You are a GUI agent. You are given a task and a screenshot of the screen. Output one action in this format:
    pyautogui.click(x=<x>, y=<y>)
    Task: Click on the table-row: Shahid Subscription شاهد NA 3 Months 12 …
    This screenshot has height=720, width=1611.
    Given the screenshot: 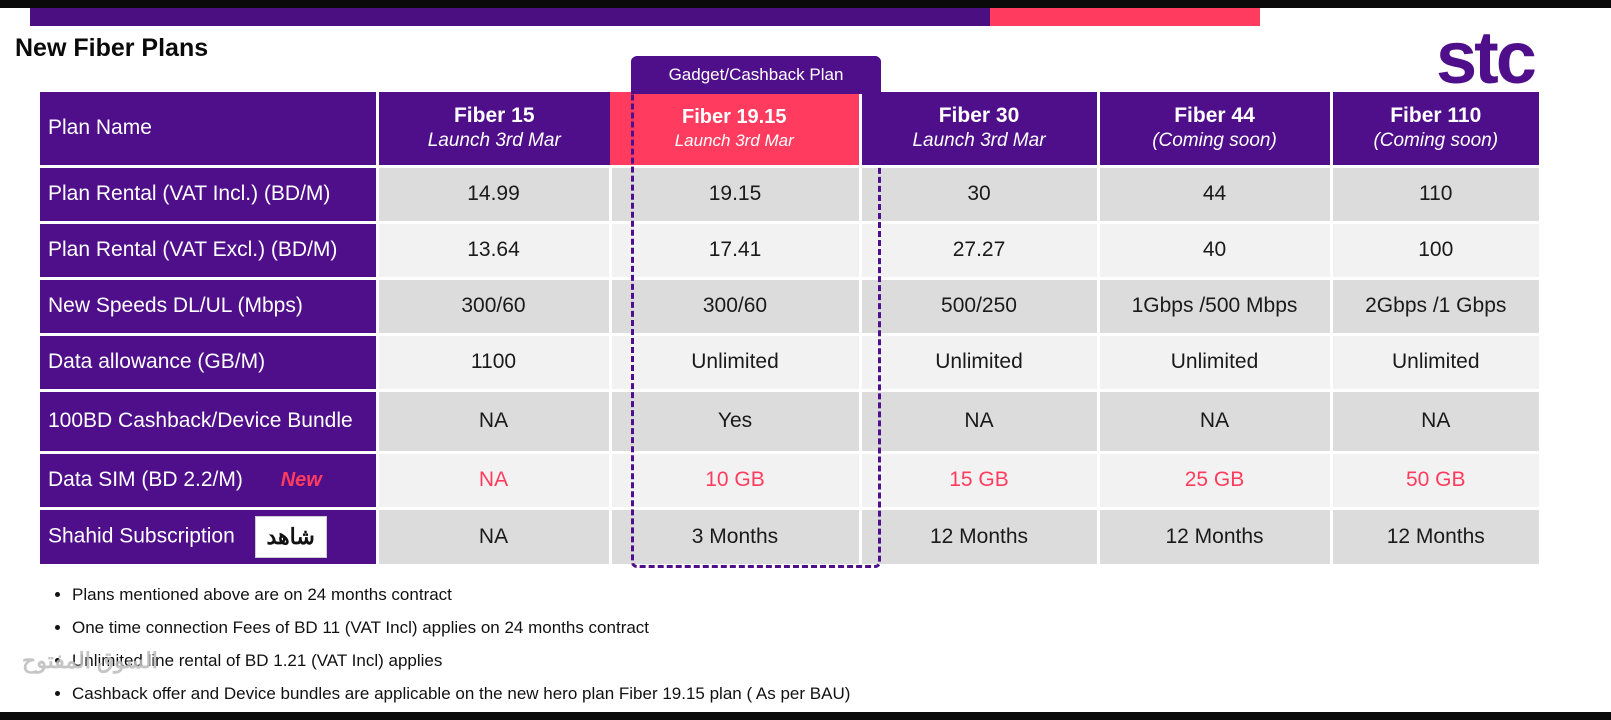 What is the action you would take?
    pyautogui.click(x=789, y=535)
    